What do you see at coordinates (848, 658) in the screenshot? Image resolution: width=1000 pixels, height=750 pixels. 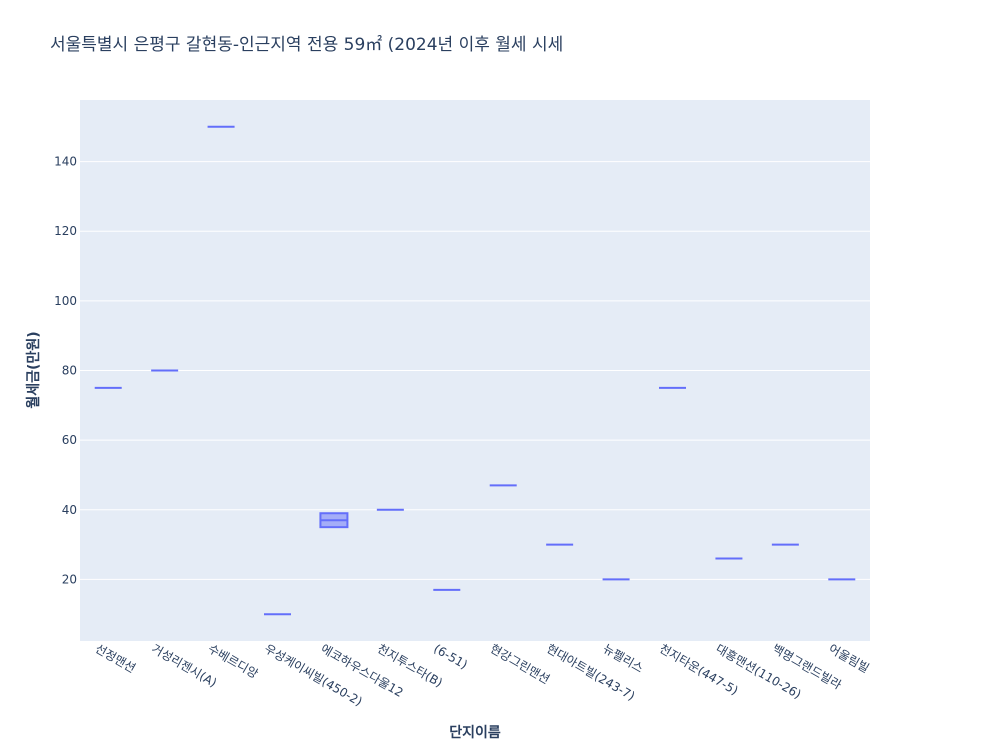 I see `x-tick-label: 어울림빌` at bounding box center [848, 658].